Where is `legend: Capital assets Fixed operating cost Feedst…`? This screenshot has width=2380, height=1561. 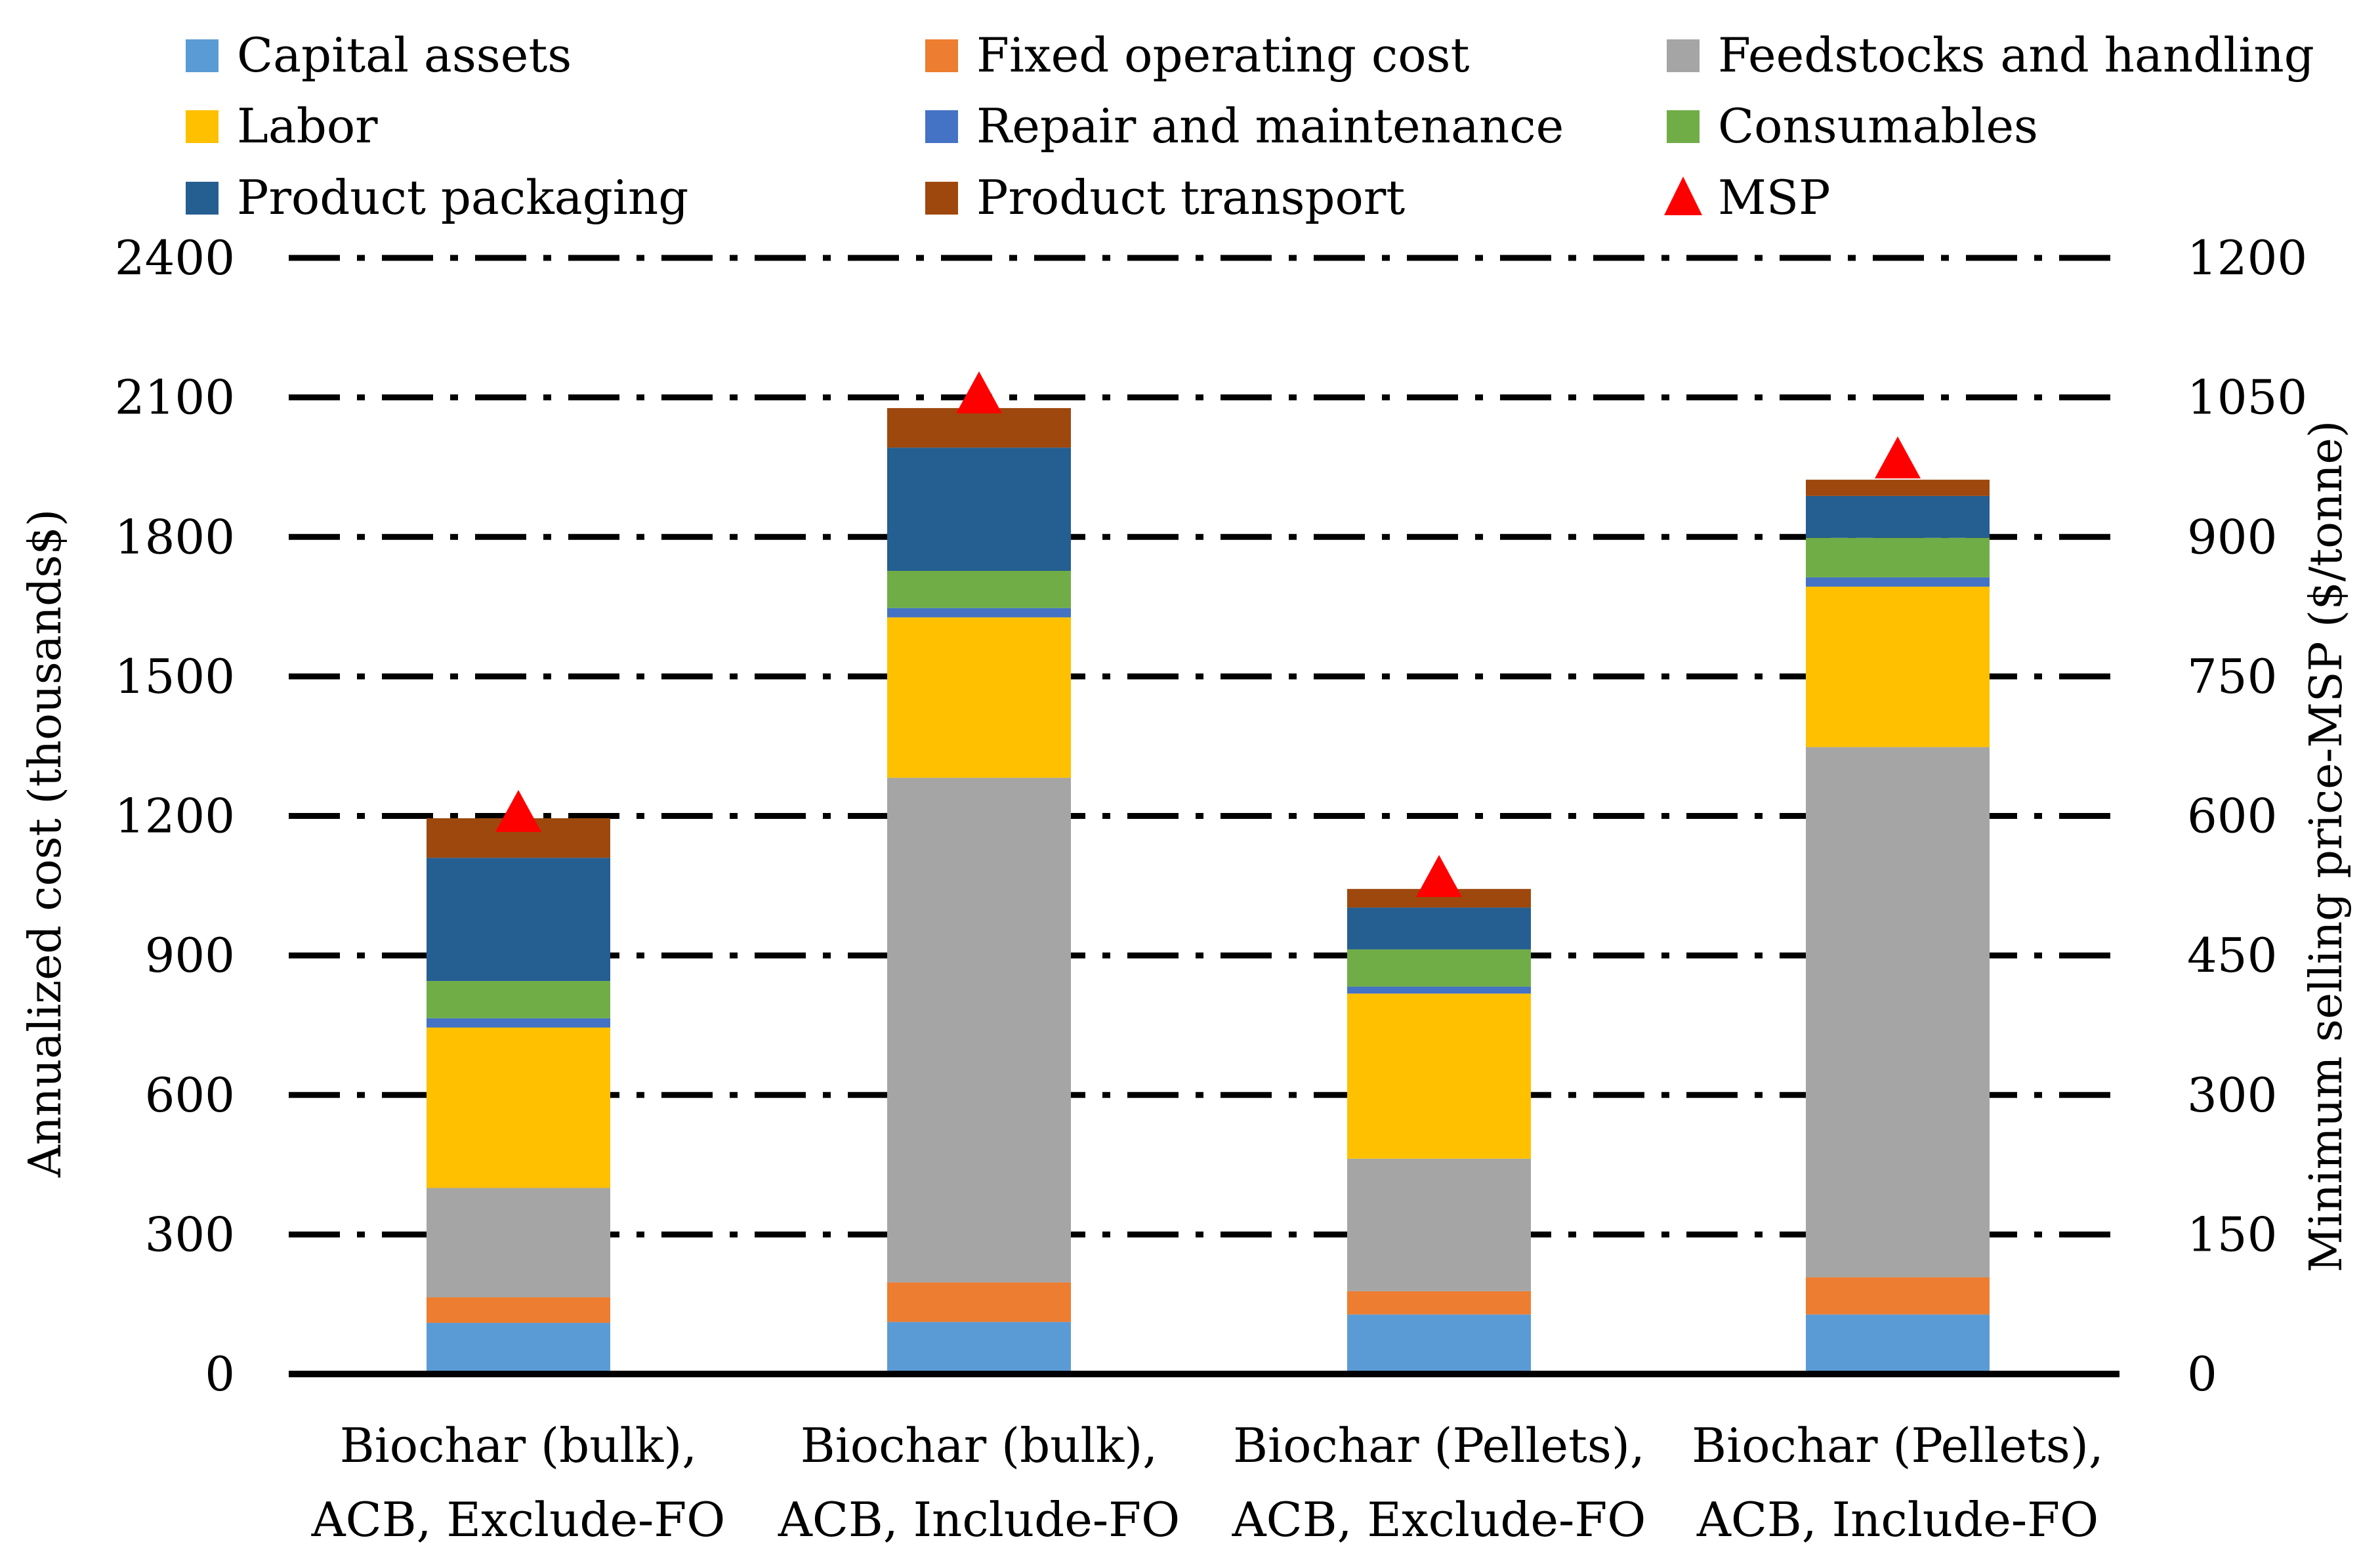 legend: Capital assets Fixed operating cost Feedst… is located at coordinates (1250, 126).